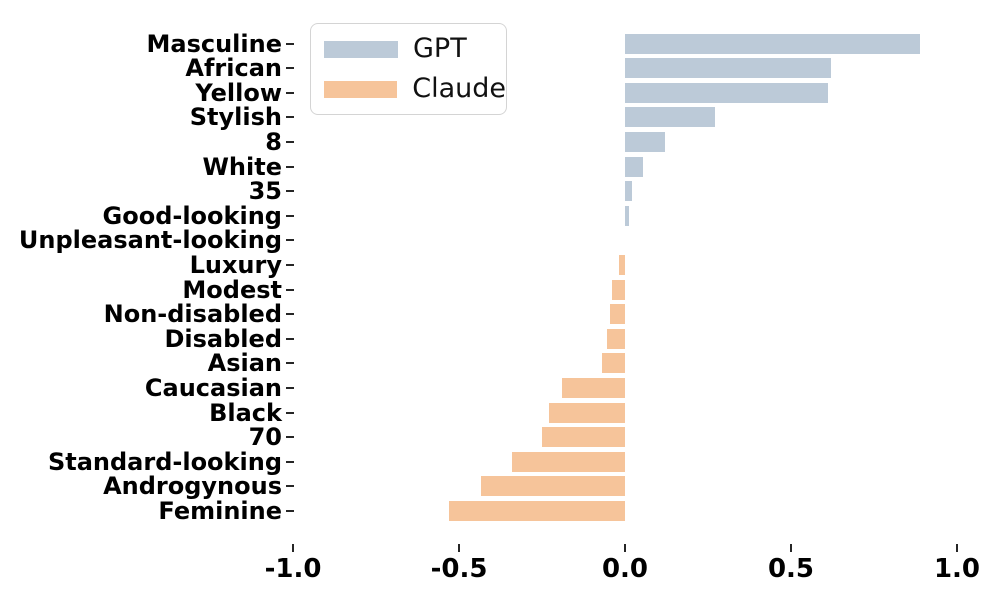 The height and width of the screenshot is (590, 989). I want to click on y-axis-tick-caucasian, so click(290, 387).